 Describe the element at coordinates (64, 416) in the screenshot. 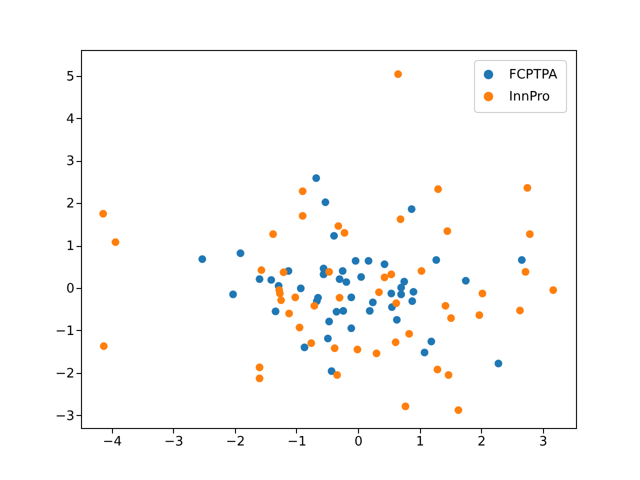

I see `y-tick-label: −3` at that location.